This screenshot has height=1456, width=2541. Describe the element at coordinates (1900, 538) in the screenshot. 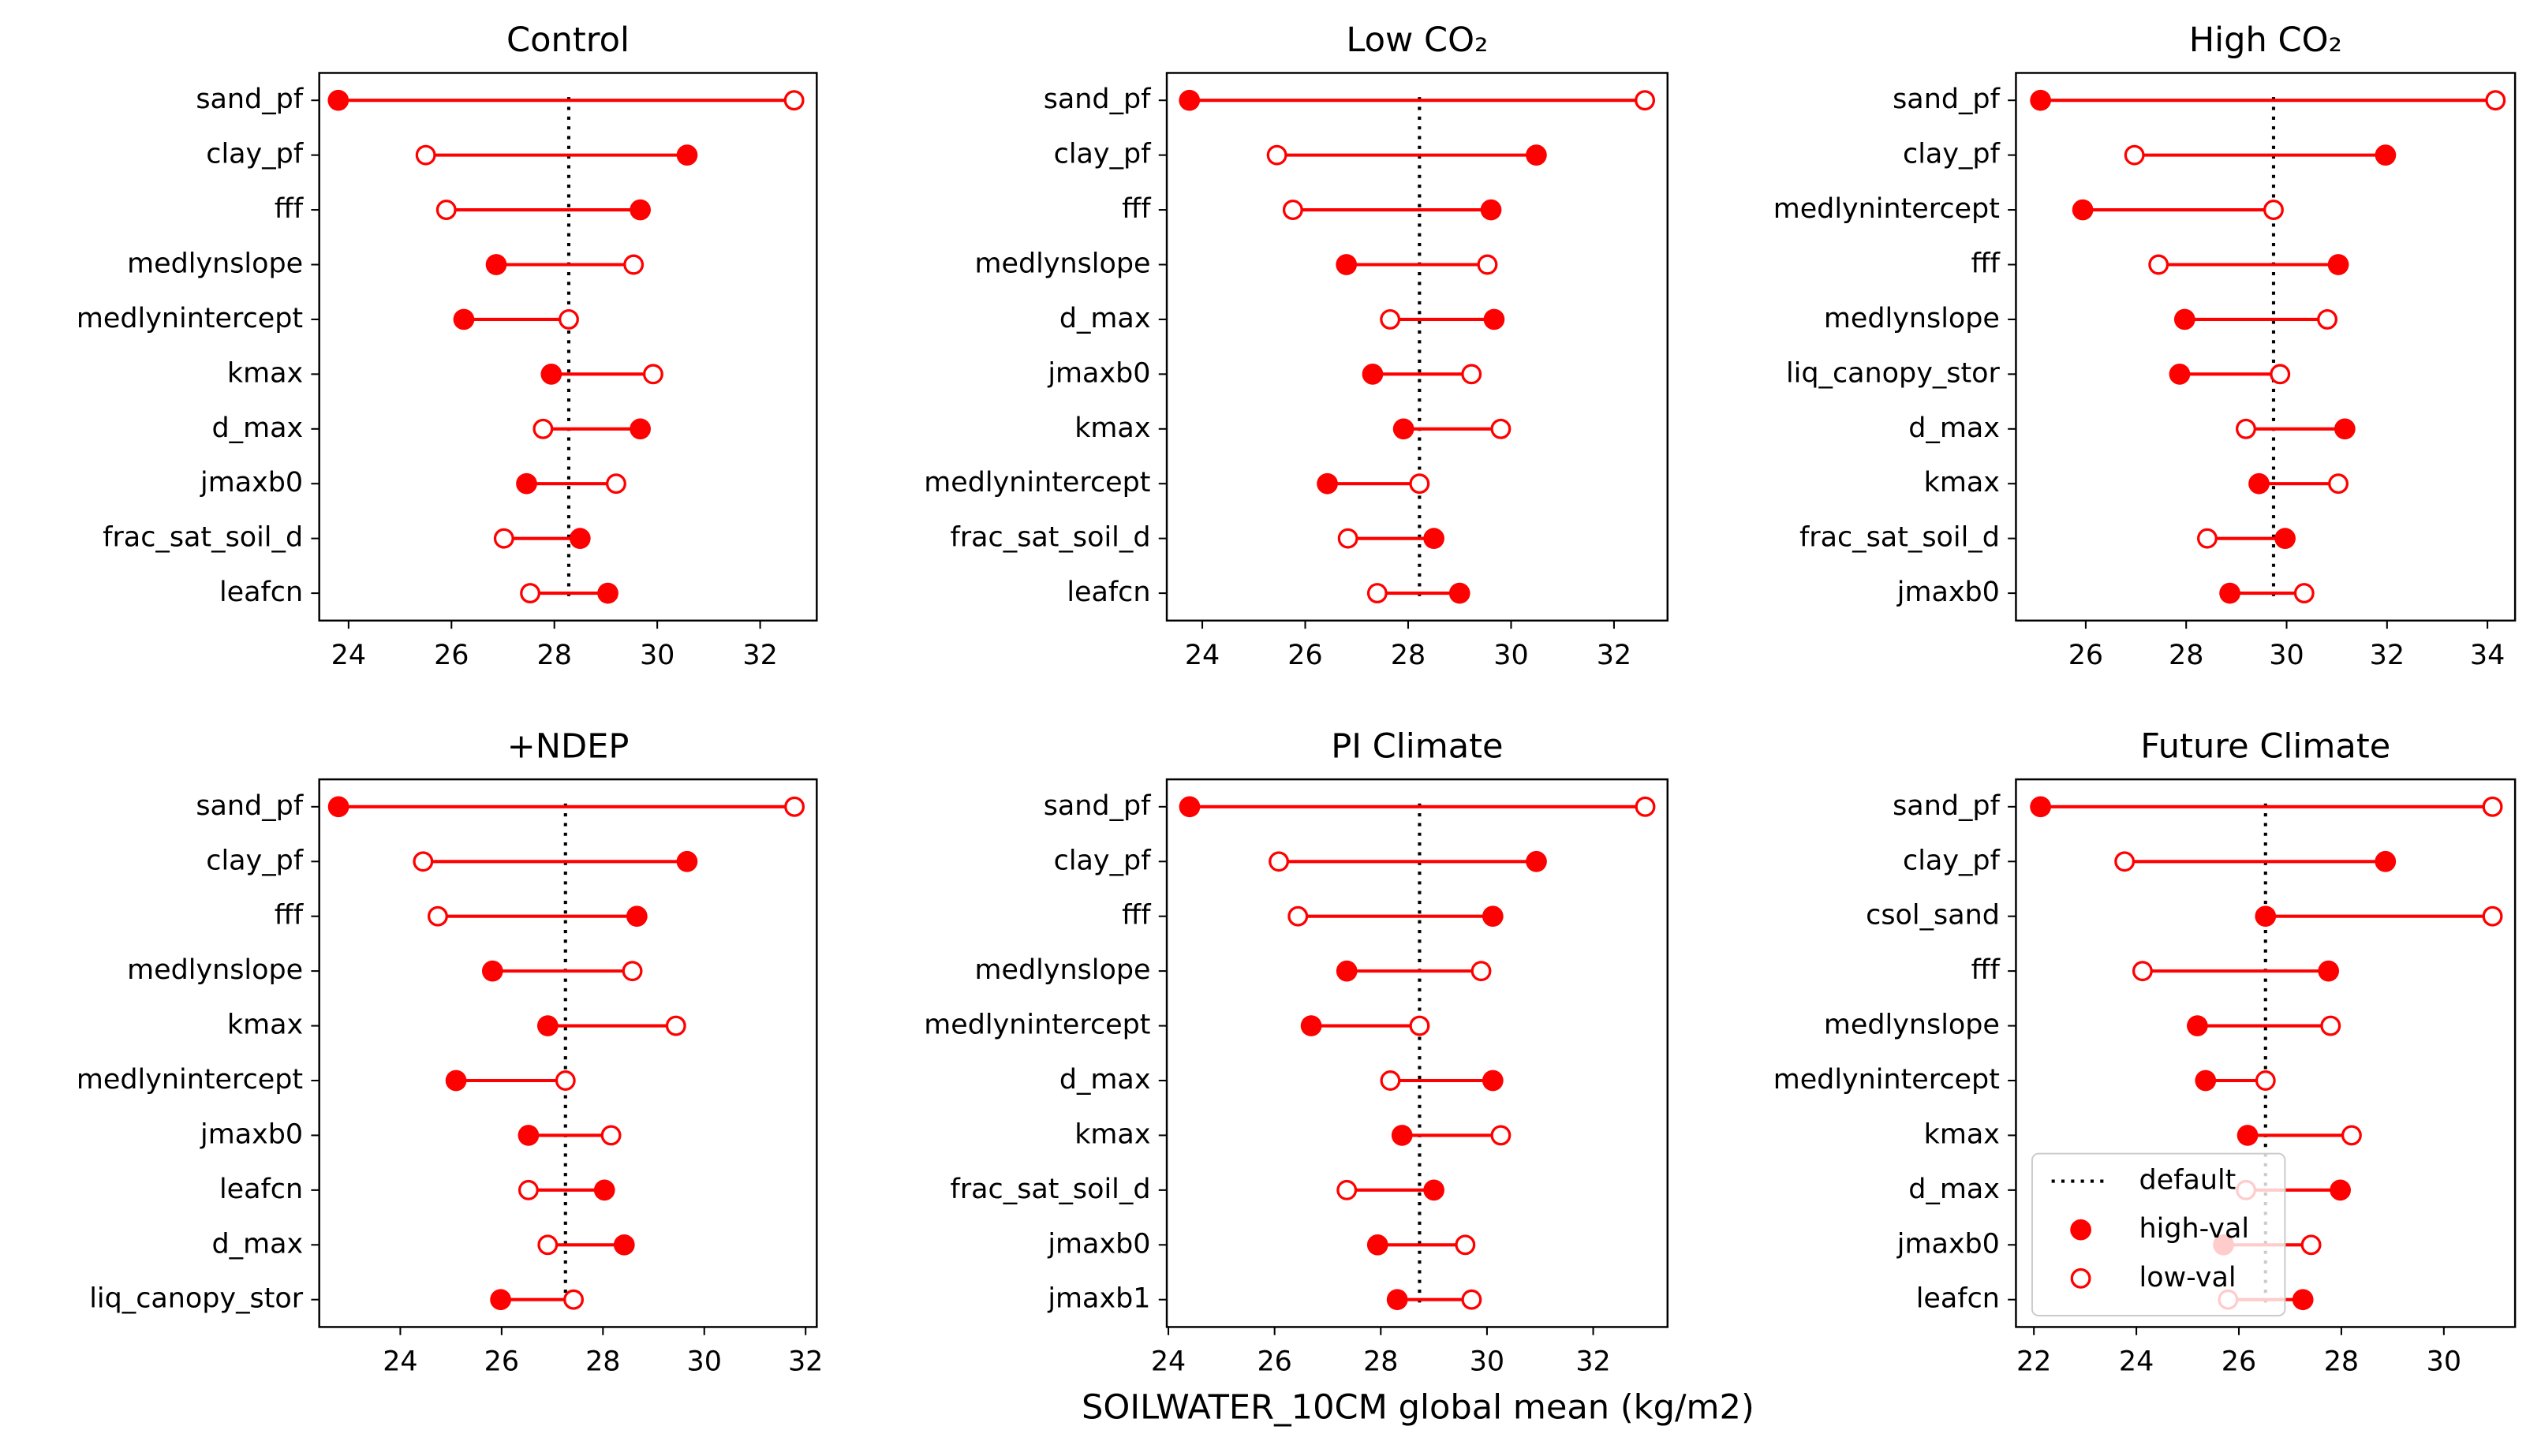

I see `y-tick-label: frac_sat_soil_d` at that location.